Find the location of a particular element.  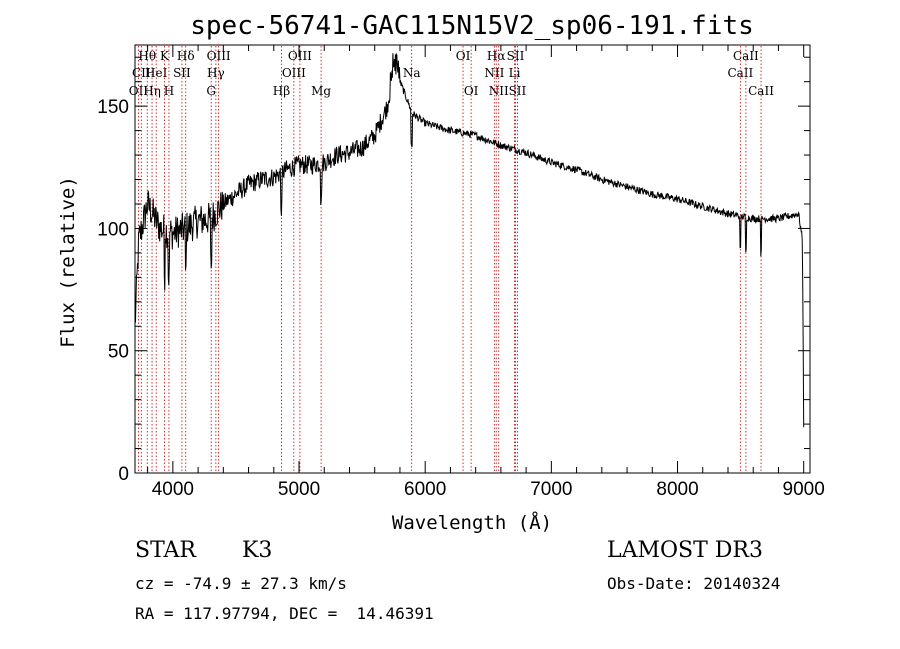

line-label: Hβ is located at coordinates (281, 91).